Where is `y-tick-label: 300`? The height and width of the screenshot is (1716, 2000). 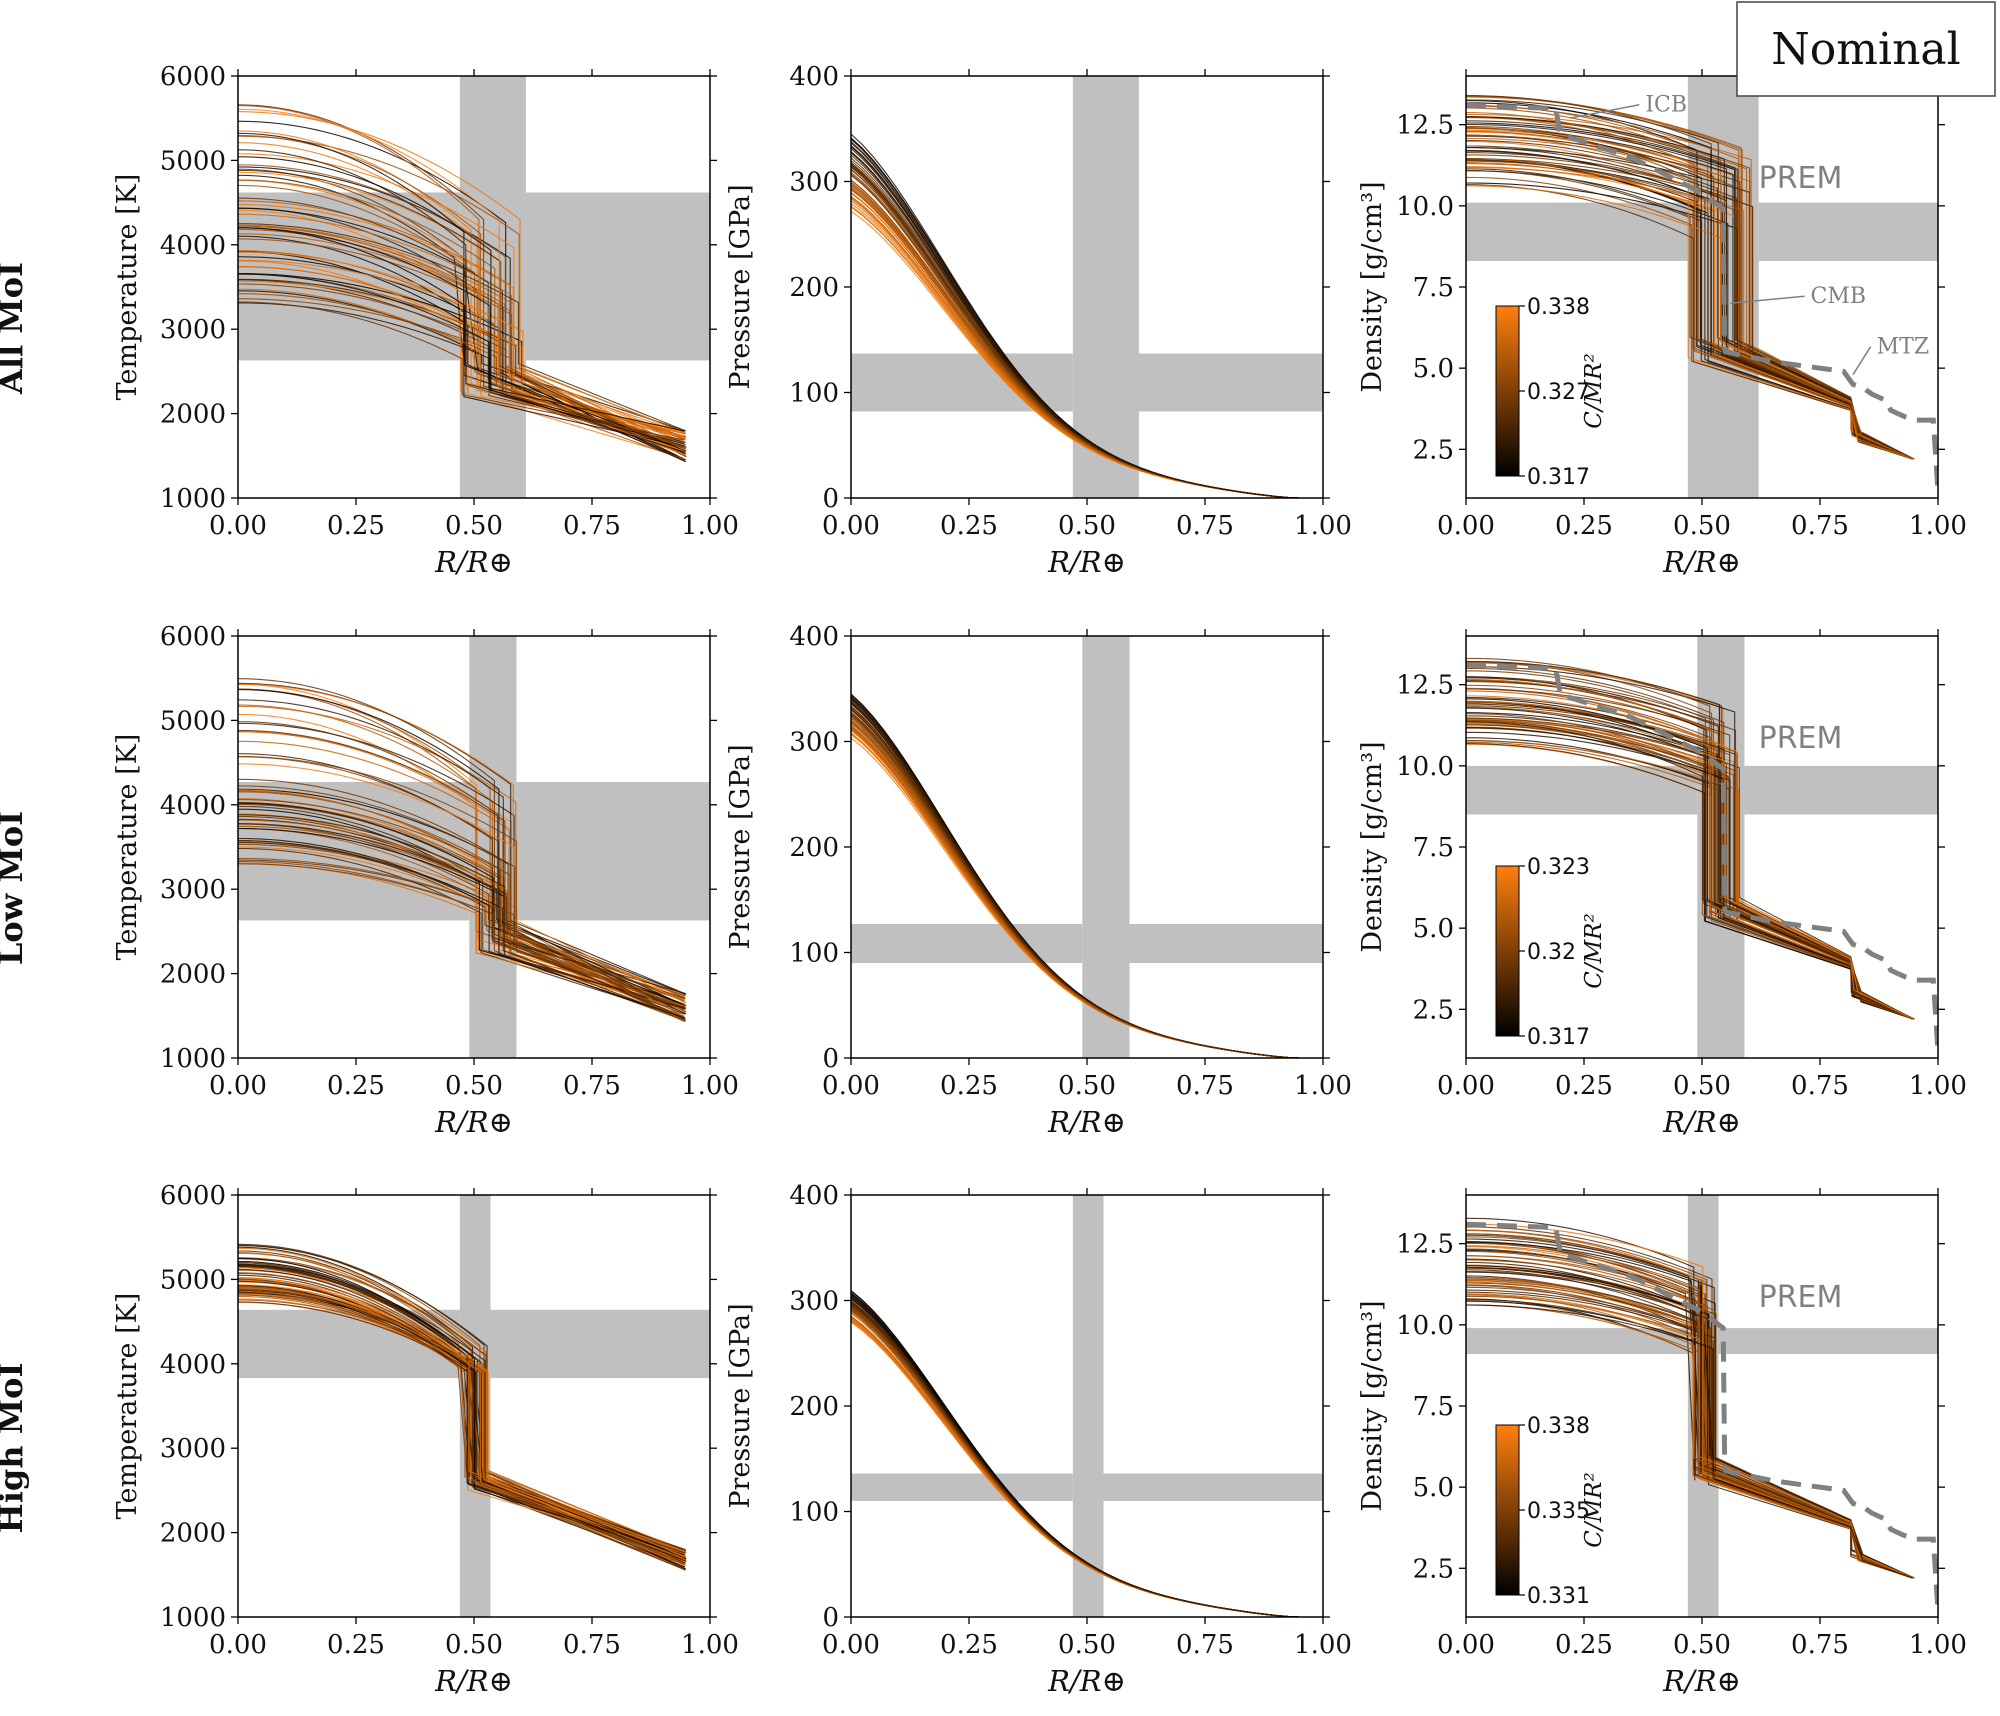 y-tick-label: 300 is located at coordinates (814, 743).